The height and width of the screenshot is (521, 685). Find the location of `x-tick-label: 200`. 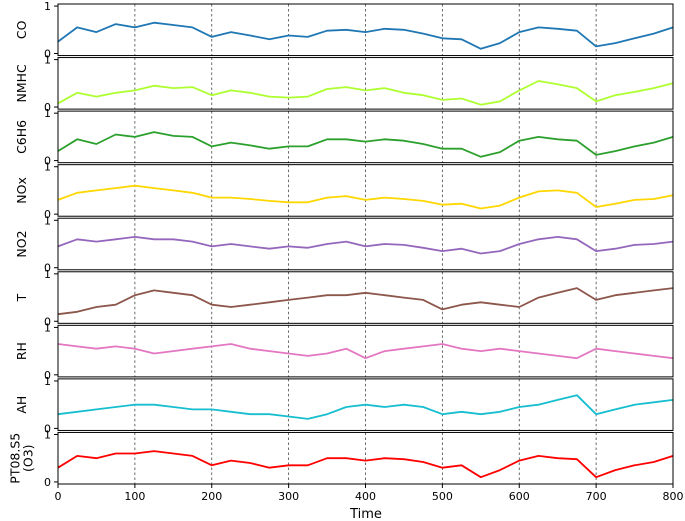

x-tick-label: 200 is located at coordinates (211, 496).